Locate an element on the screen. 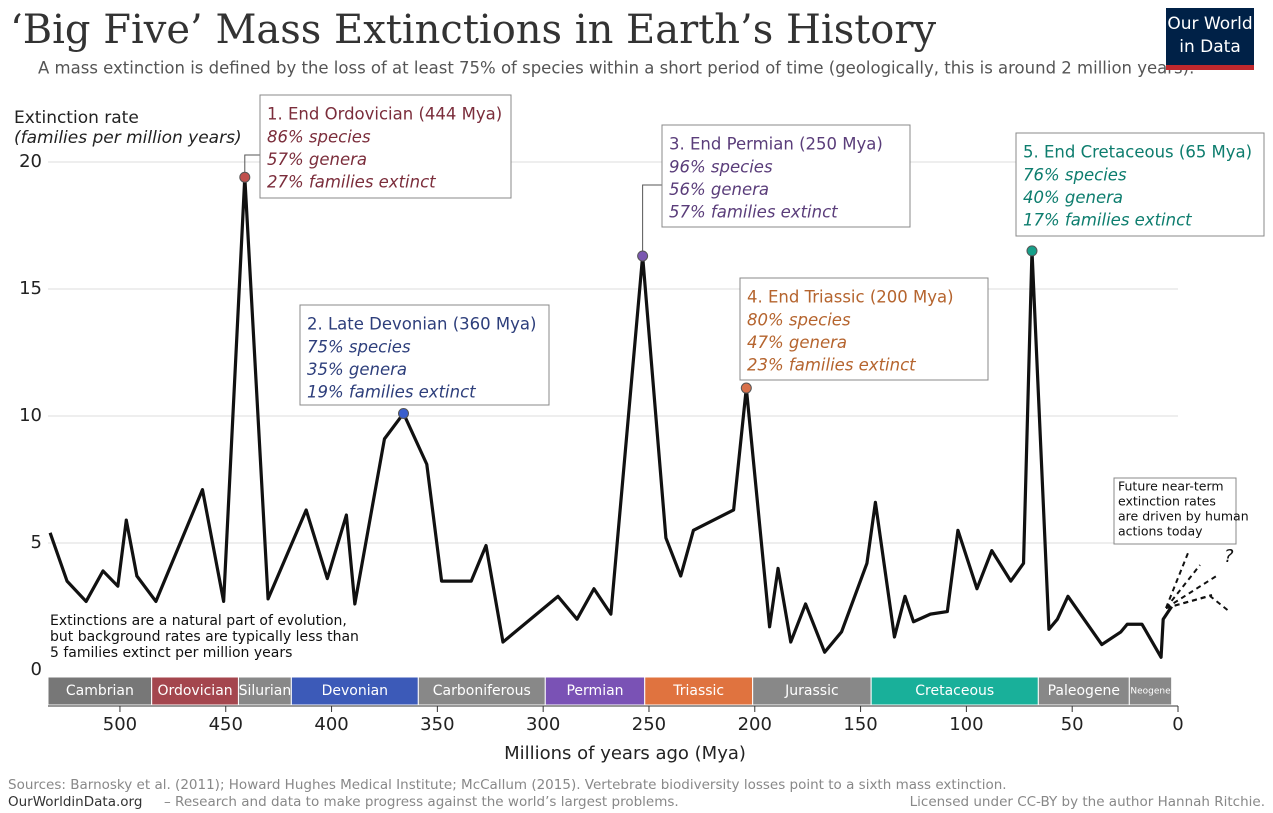  x-tick-label: 250 is located at coordinates (649, 724).